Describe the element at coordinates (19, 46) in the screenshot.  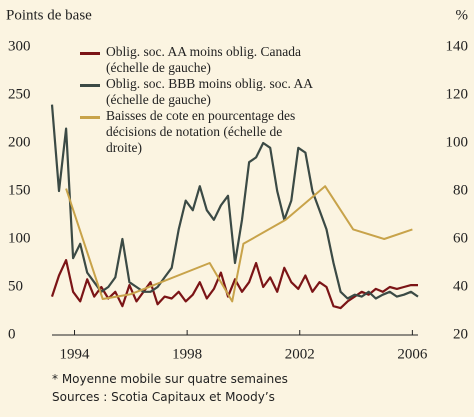
I see `y-tick-label: 300` at that location.